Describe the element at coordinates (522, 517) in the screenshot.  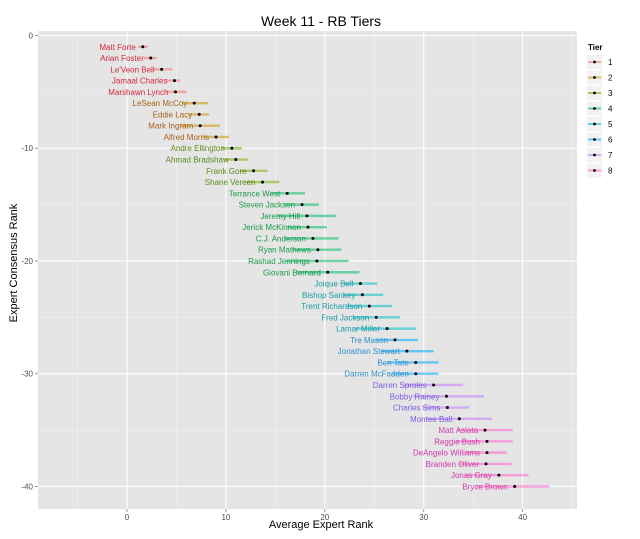
I see `x-tick-label: 40` at that location.